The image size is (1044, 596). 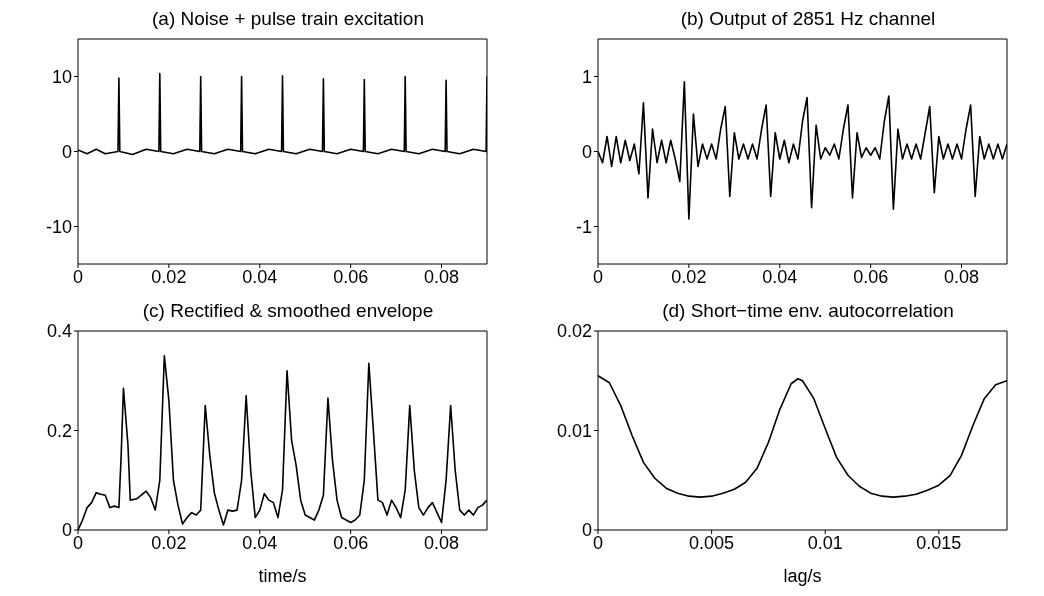 What do you see at coordinates (808, 19) in the screenshot?
I see `chart-title: (b) Output of 2851 Hz channel` at bounding box center [808, 19].